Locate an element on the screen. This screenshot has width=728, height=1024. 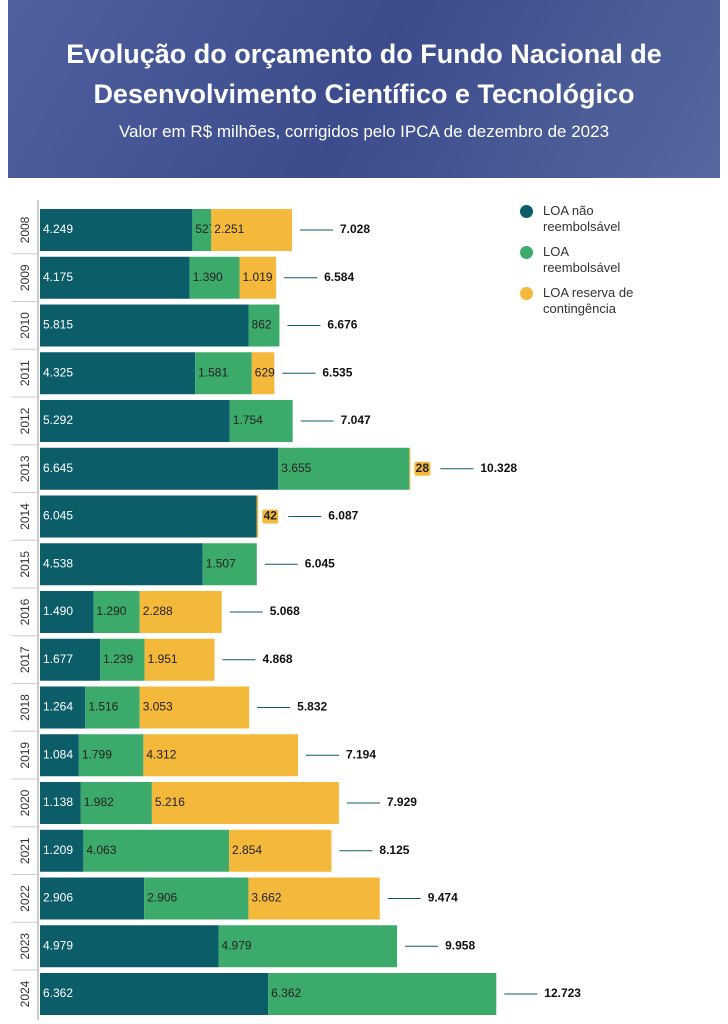
total-label: 6.676 is located at coordinates (342, 325).